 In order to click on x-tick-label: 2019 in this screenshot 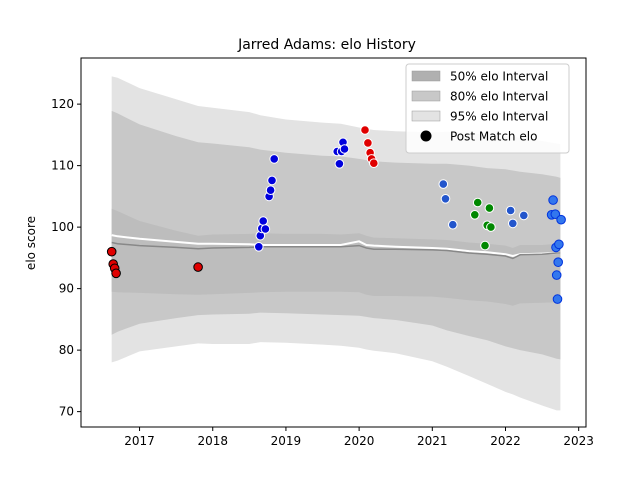, I will do `click(286, 441)`.